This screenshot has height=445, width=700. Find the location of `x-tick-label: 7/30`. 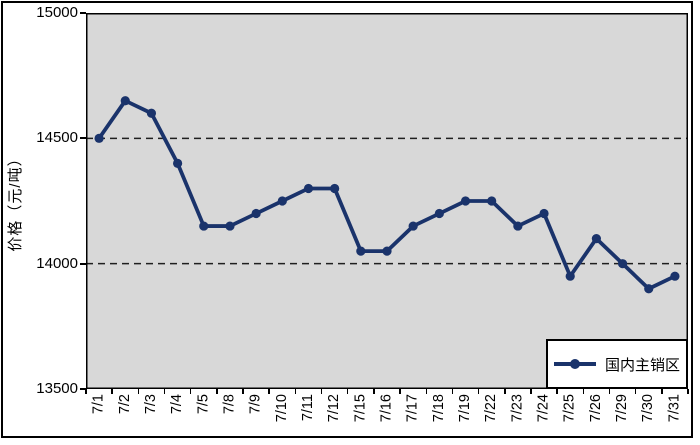

x-tick-label: 7/30 is located at coordinates (648, 408).